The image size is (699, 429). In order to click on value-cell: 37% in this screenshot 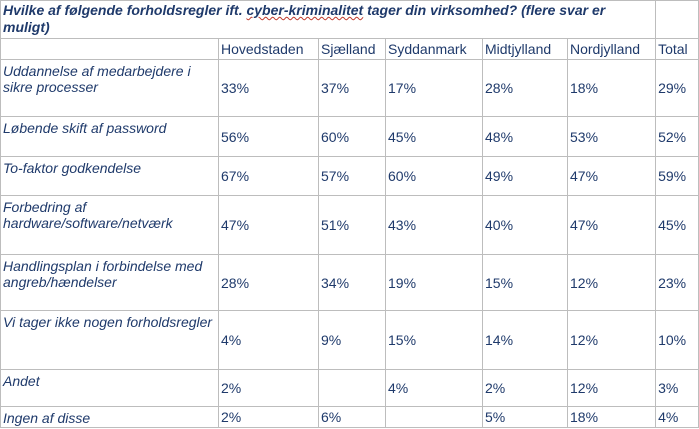, I will do `click(352, 88)`.